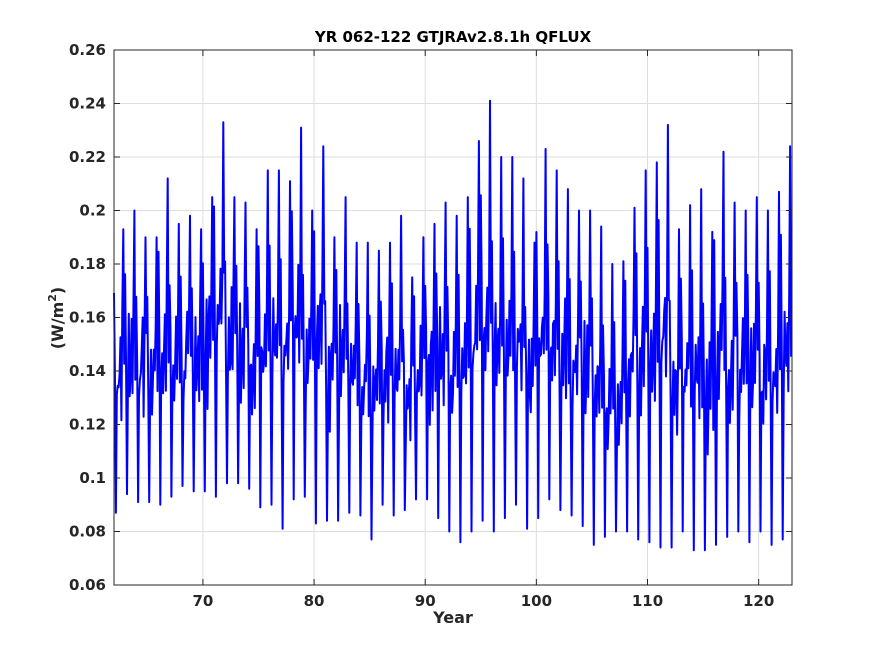 The width and height of the screenshot is (875, 656). What do you see at coordinates (758, 601) in the screenshot?
I see `x-tick-label: 120` at bounding box center [758, 601].